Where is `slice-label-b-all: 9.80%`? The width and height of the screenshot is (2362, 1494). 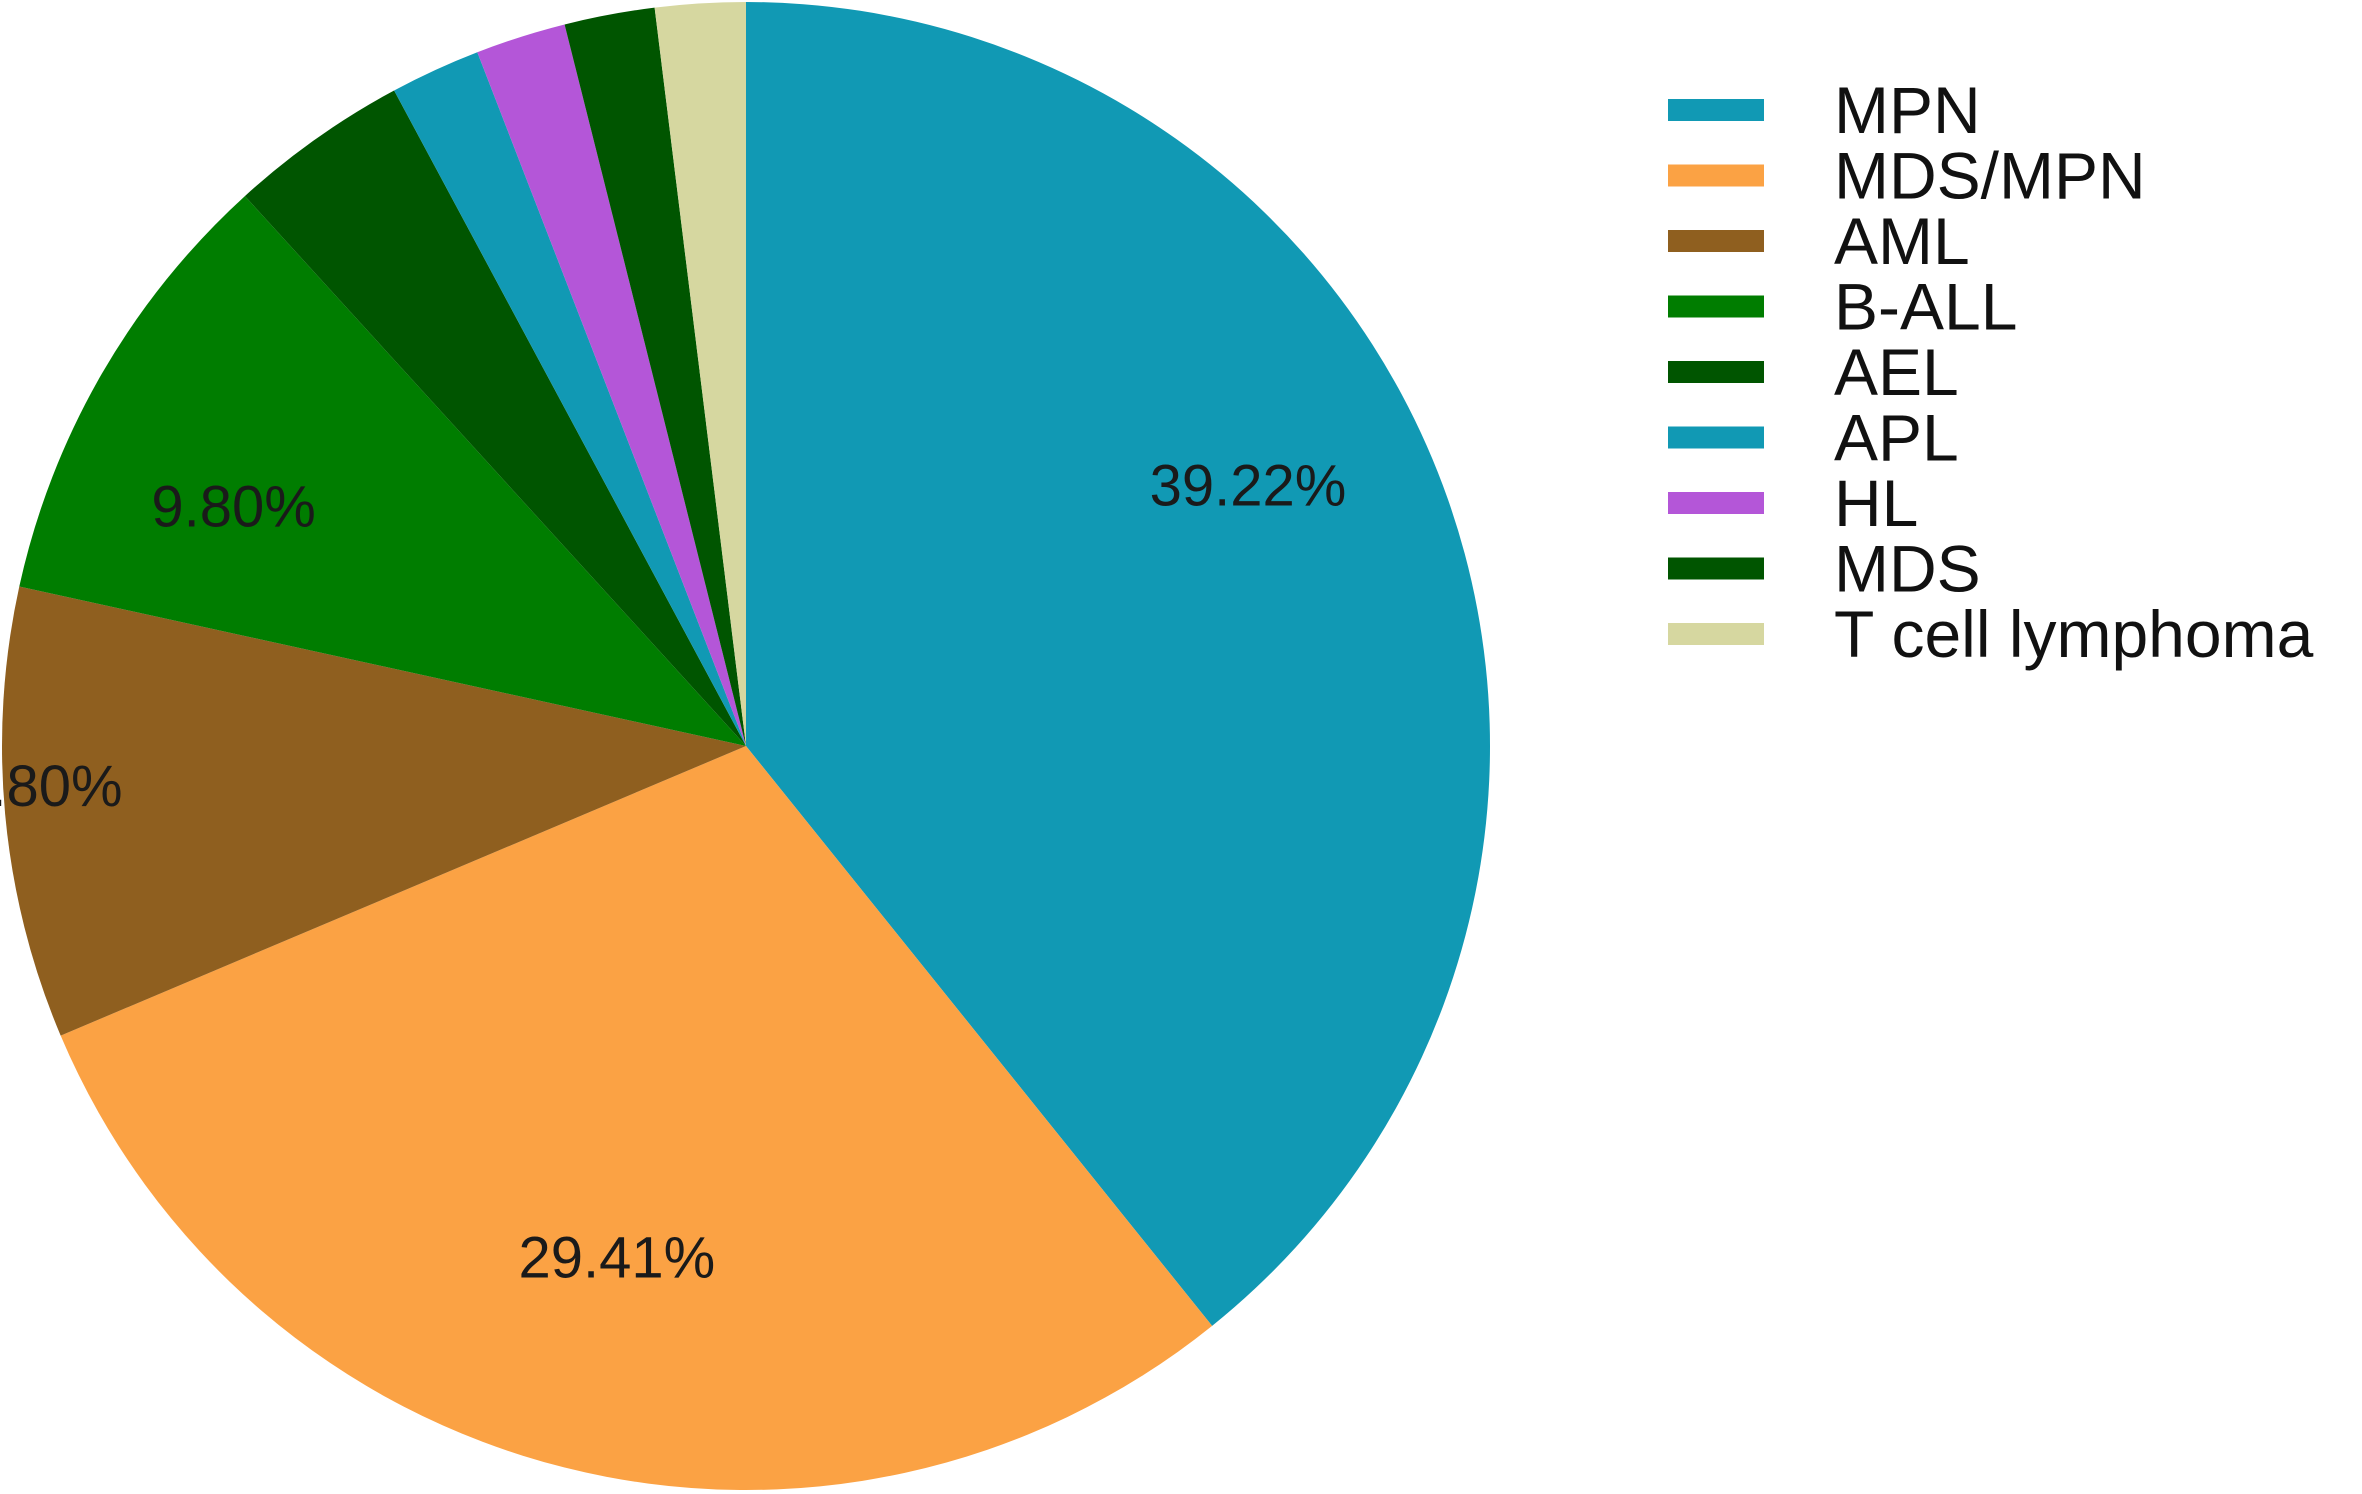
slice-label-b-all: 9.80% is located at coordinates (233, 506).